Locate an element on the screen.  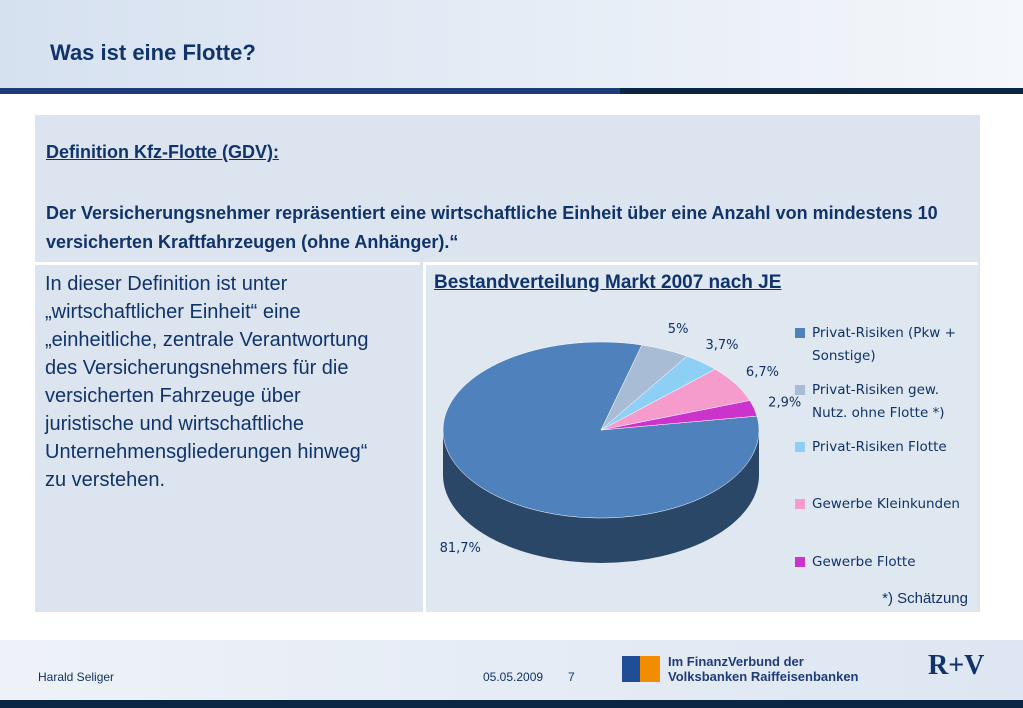
value-label: 5% is located at coordinates (678, 329).